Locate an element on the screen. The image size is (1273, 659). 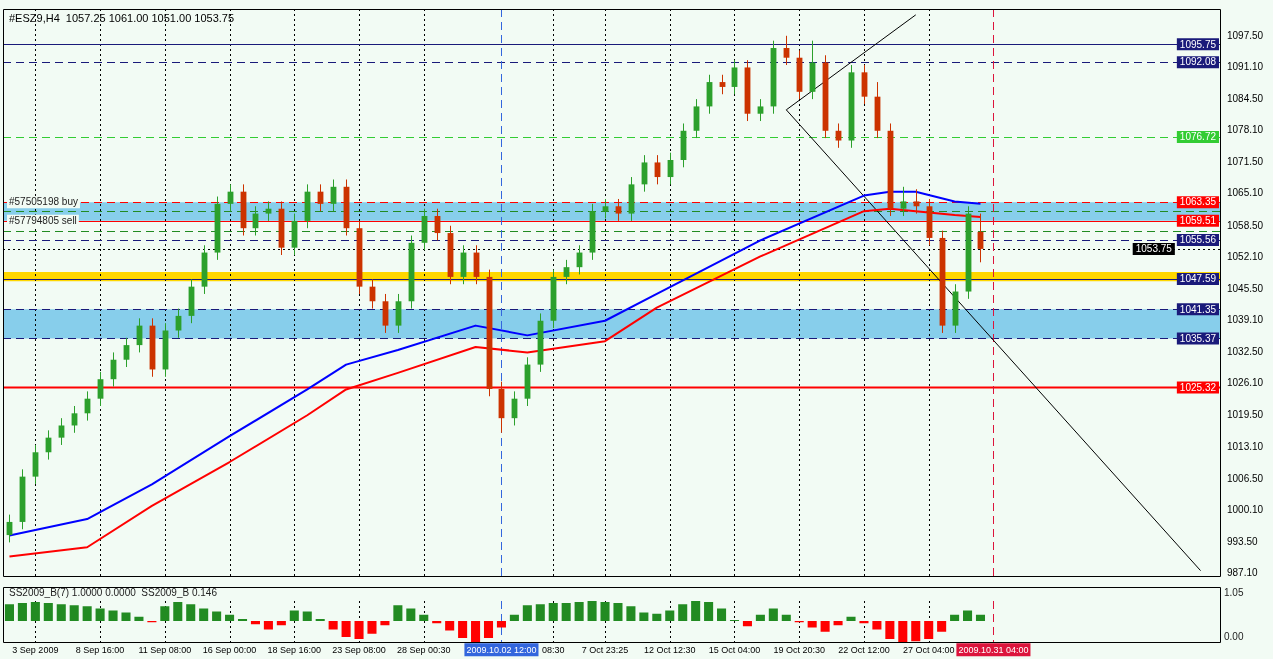
ref-line-label: 1025.32 is located at coordinates (1198, 387).